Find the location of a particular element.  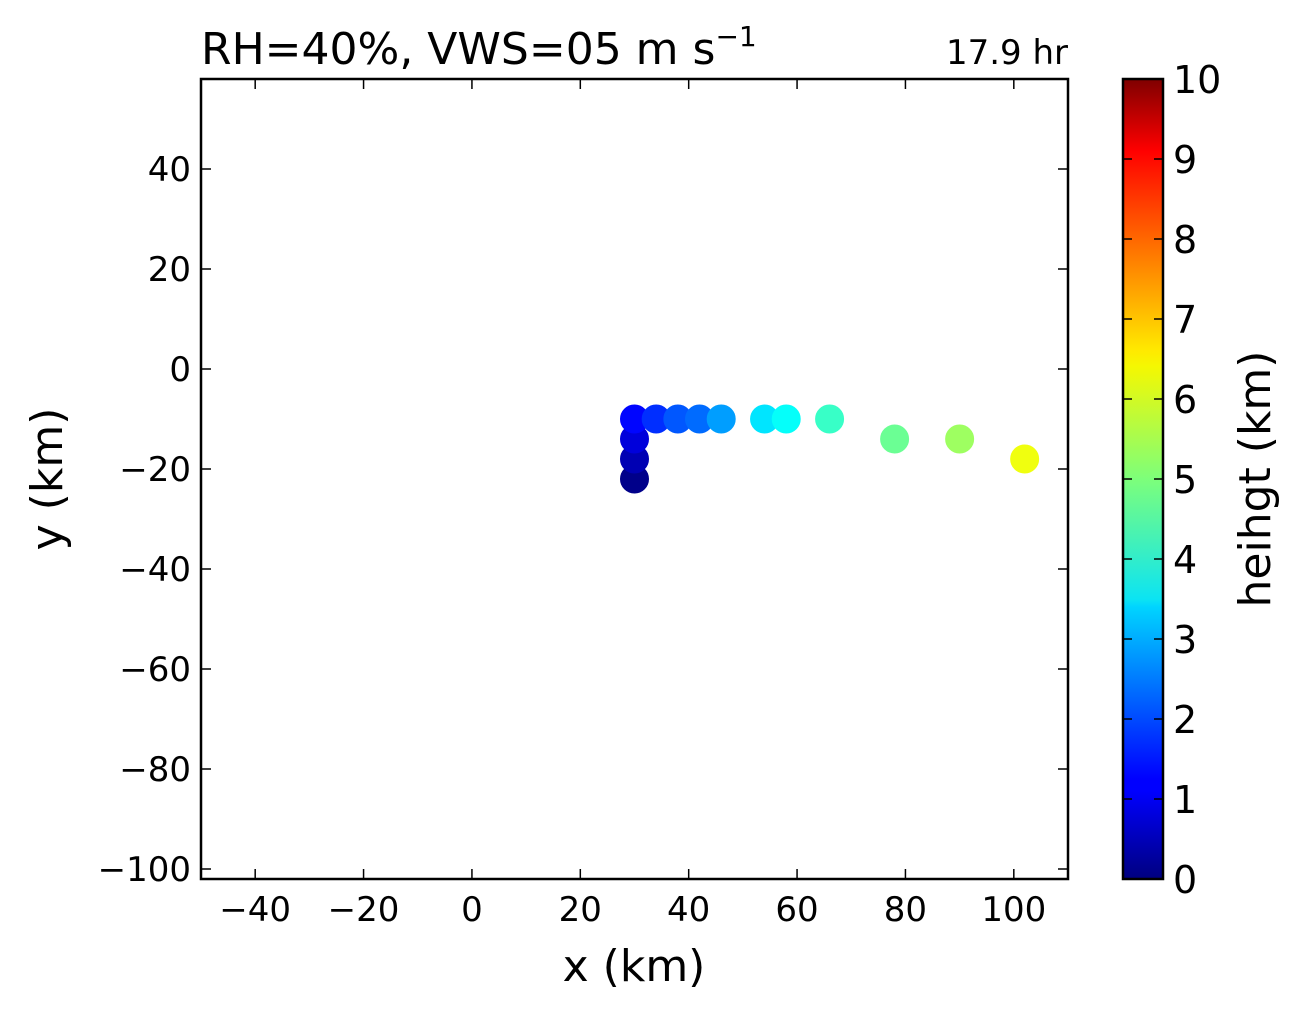

y-tick-label: 0 is located at coordinates (180, 370).